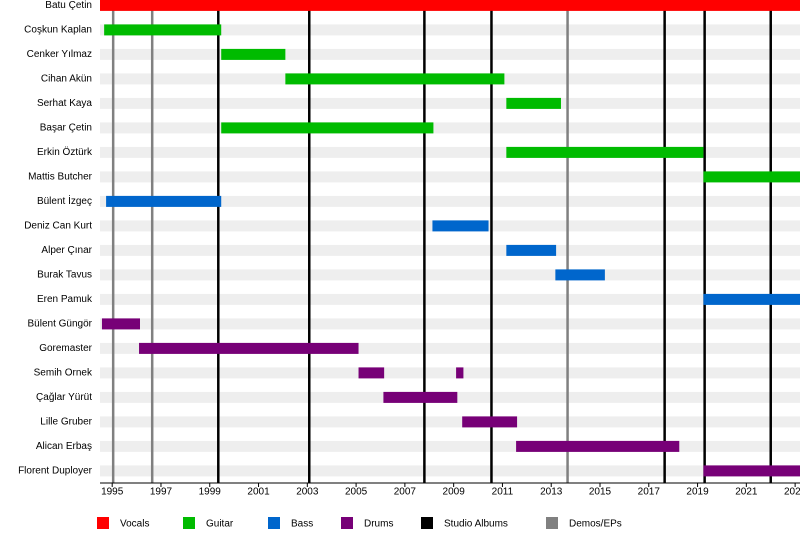 This screenshot has height=535, width=800. What do you see at coordinates (66, 79) in the screenshot?
I see `member-label: Cihan Akün` at bounding box center [66, 79].